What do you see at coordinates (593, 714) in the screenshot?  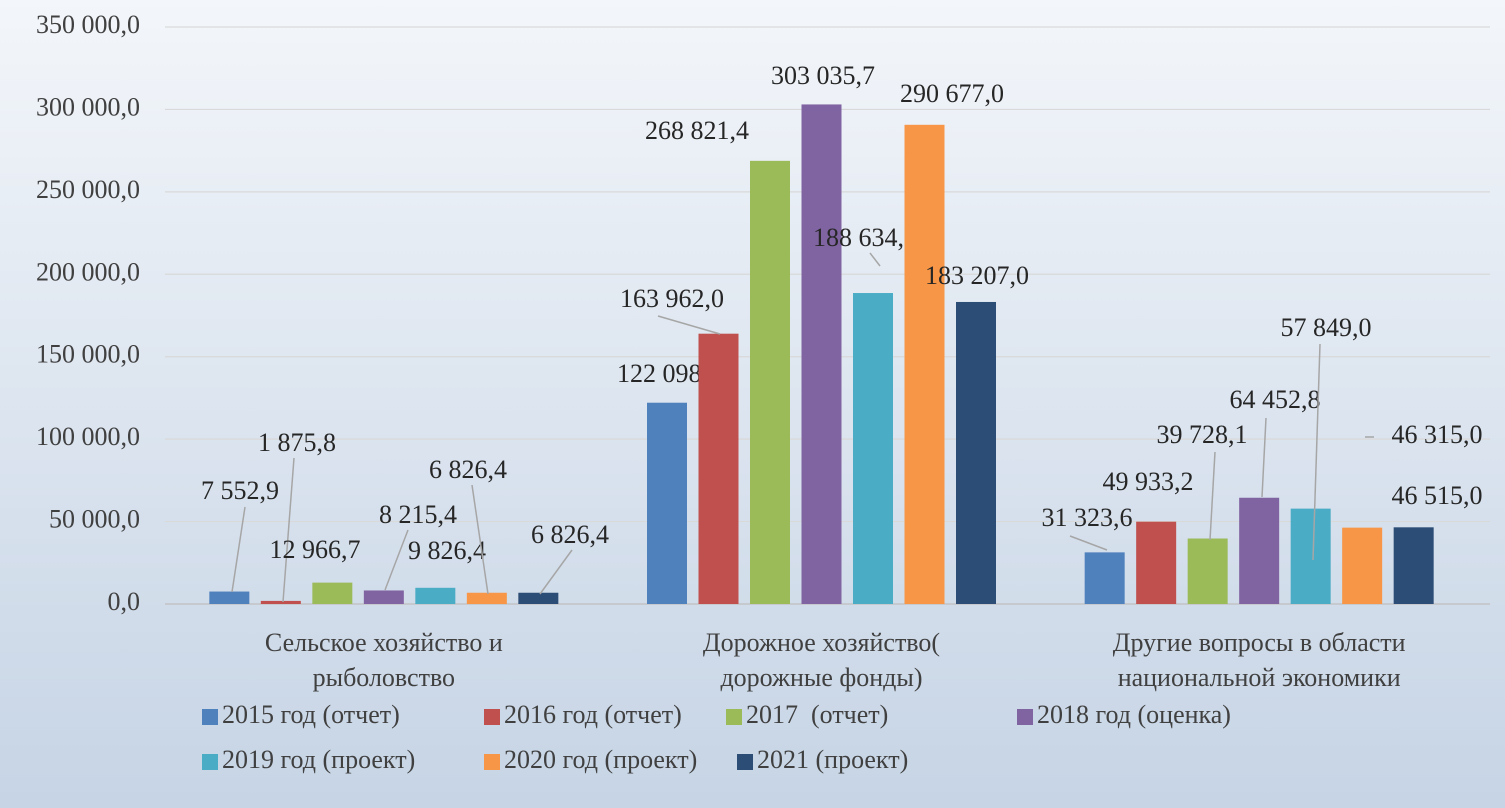 I see `legend-label: 2016 год (отчет)` at bounding box center [593, 714].